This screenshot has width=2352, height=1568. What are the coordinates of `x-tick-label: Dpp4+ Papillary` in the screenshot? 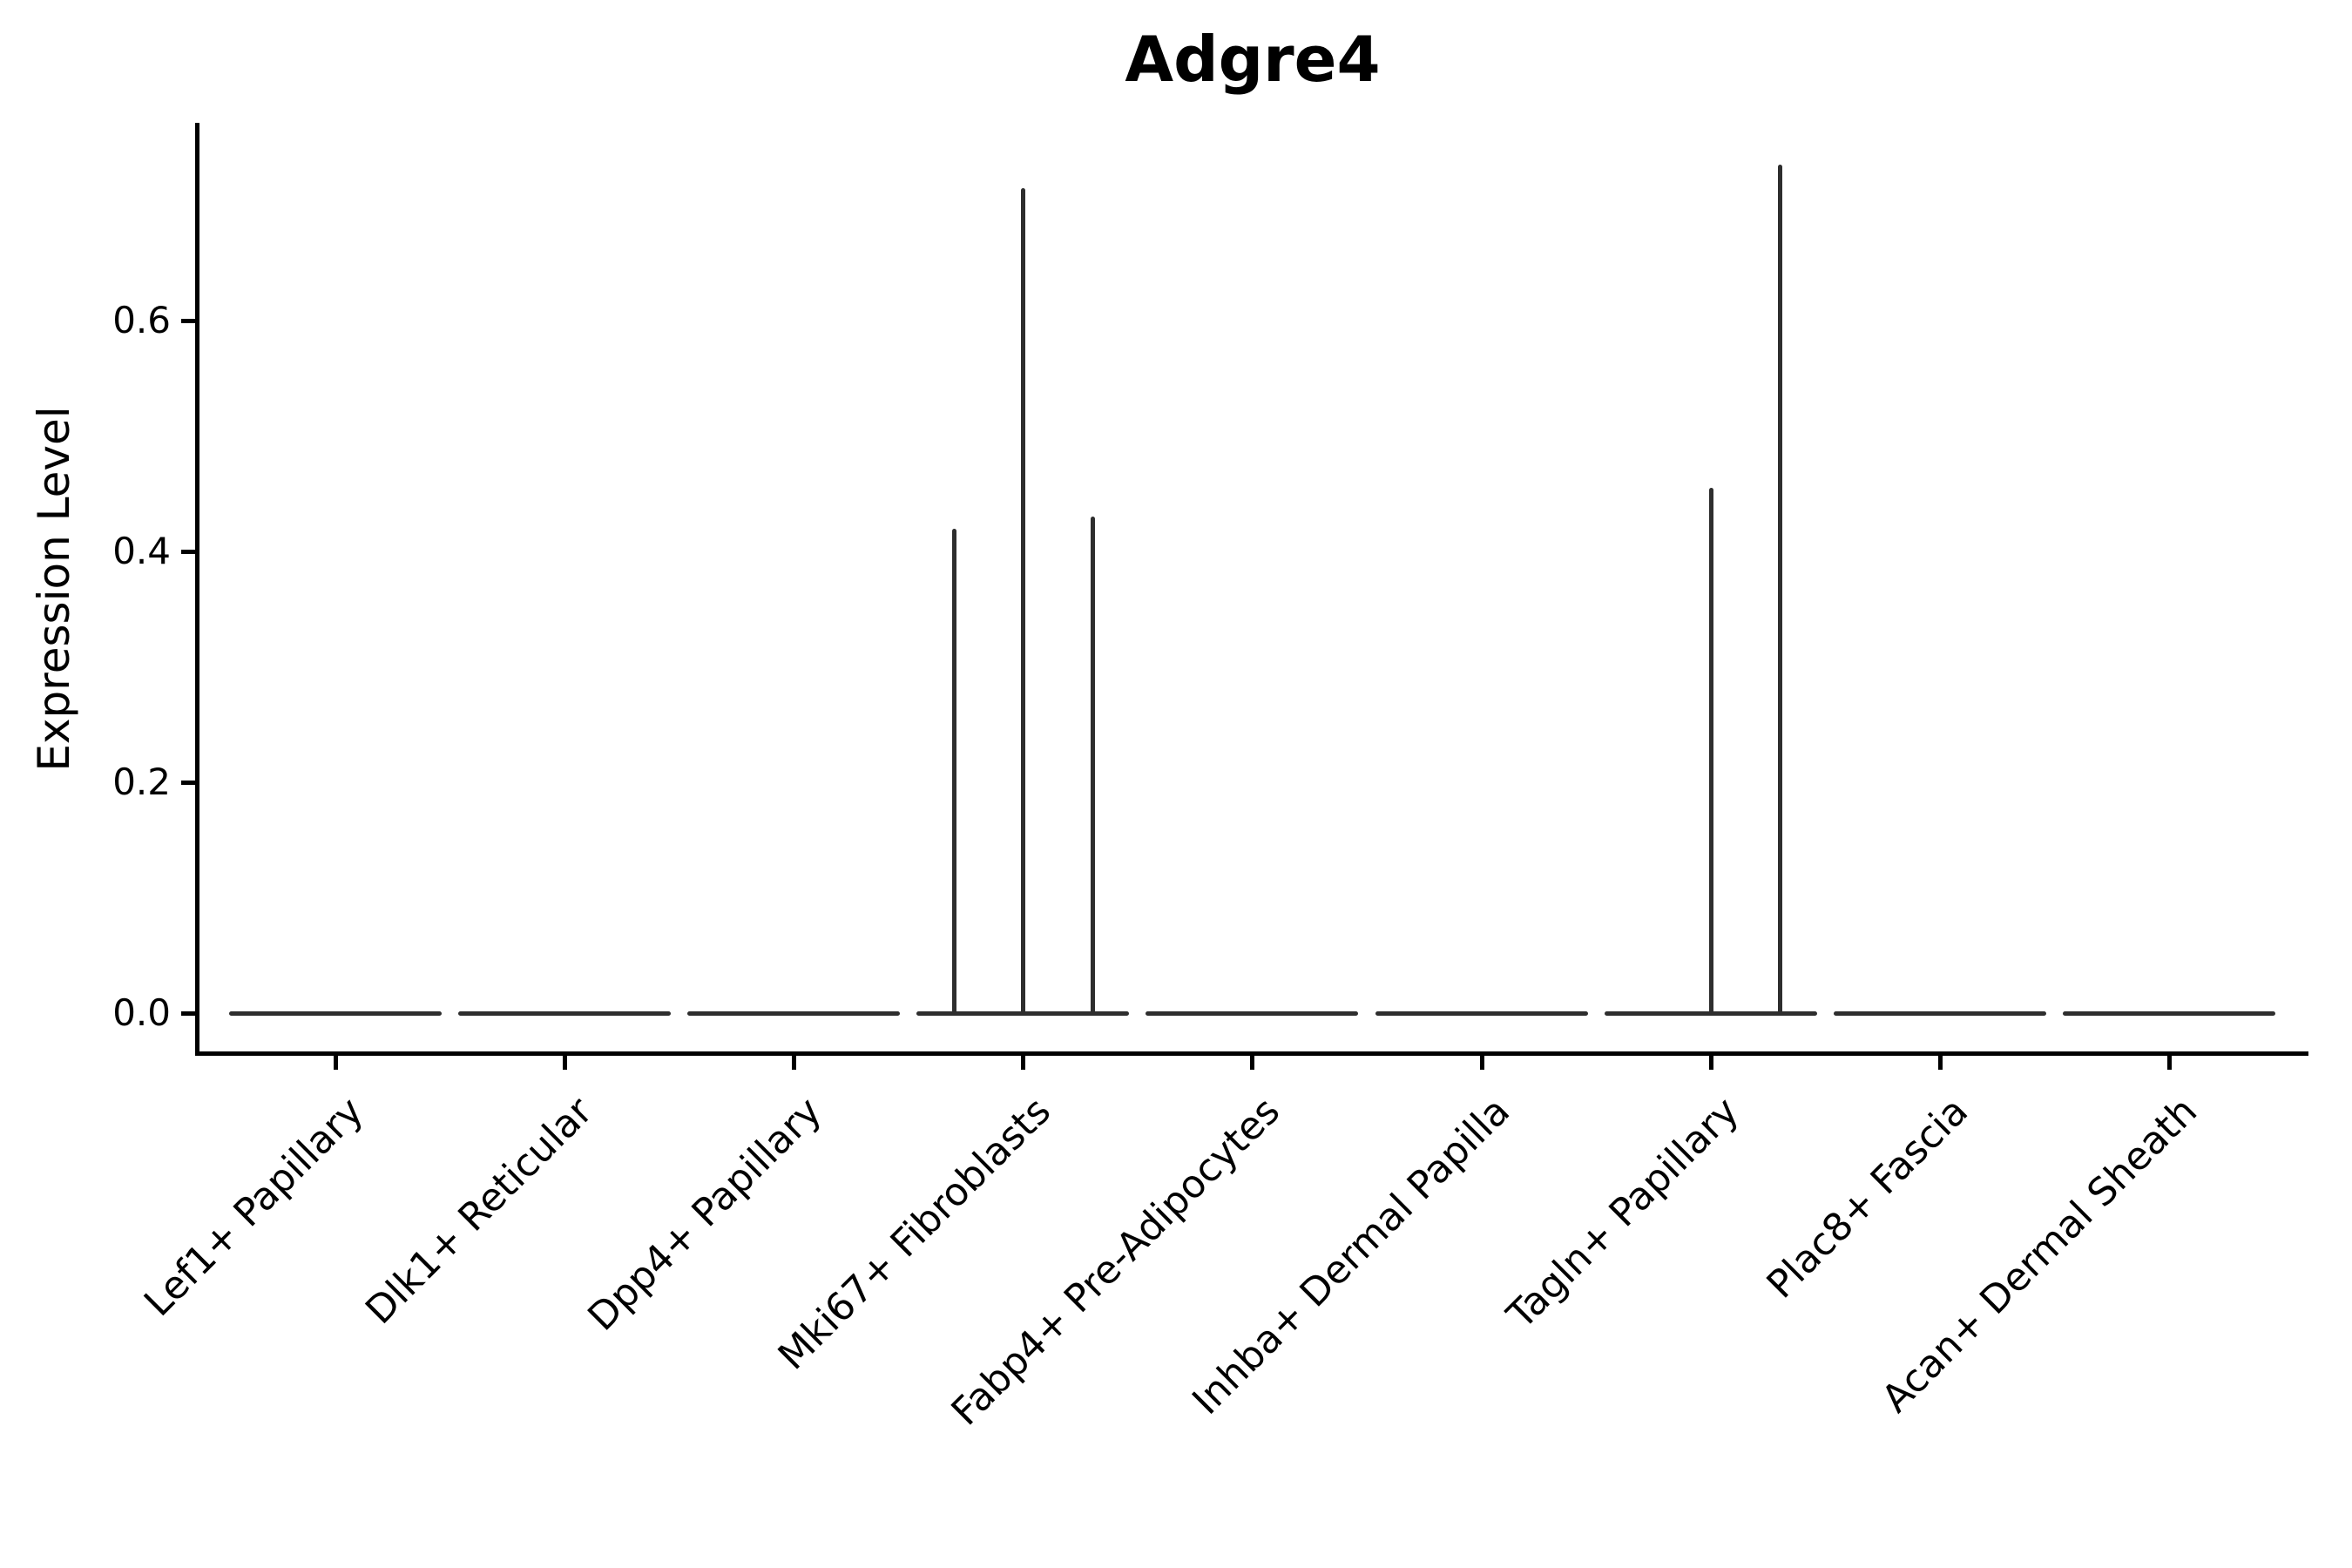 It's located at (705, 1214).